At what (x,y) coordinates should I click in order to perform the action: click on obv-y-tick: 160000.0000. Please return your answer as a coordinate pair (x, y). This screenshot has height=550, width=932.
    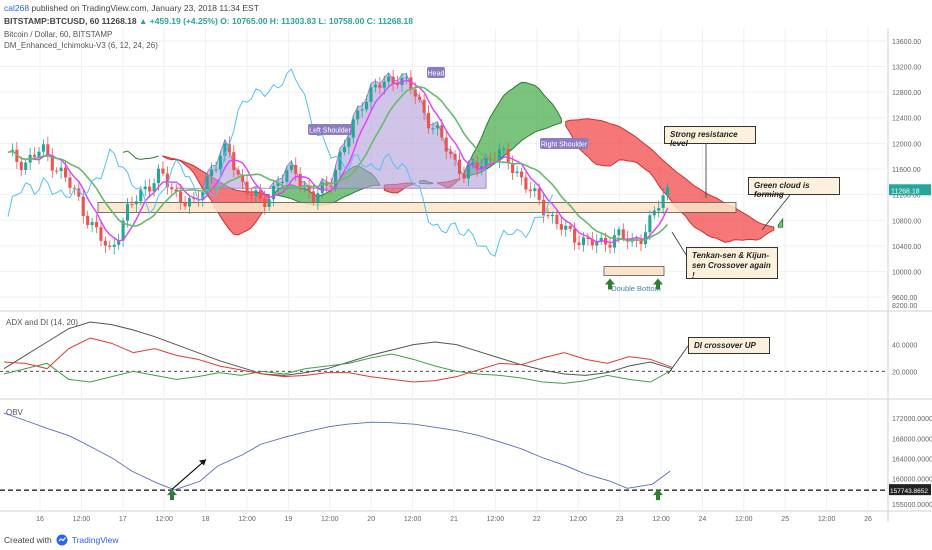
    Looking at the image, I should click on (912, 480).